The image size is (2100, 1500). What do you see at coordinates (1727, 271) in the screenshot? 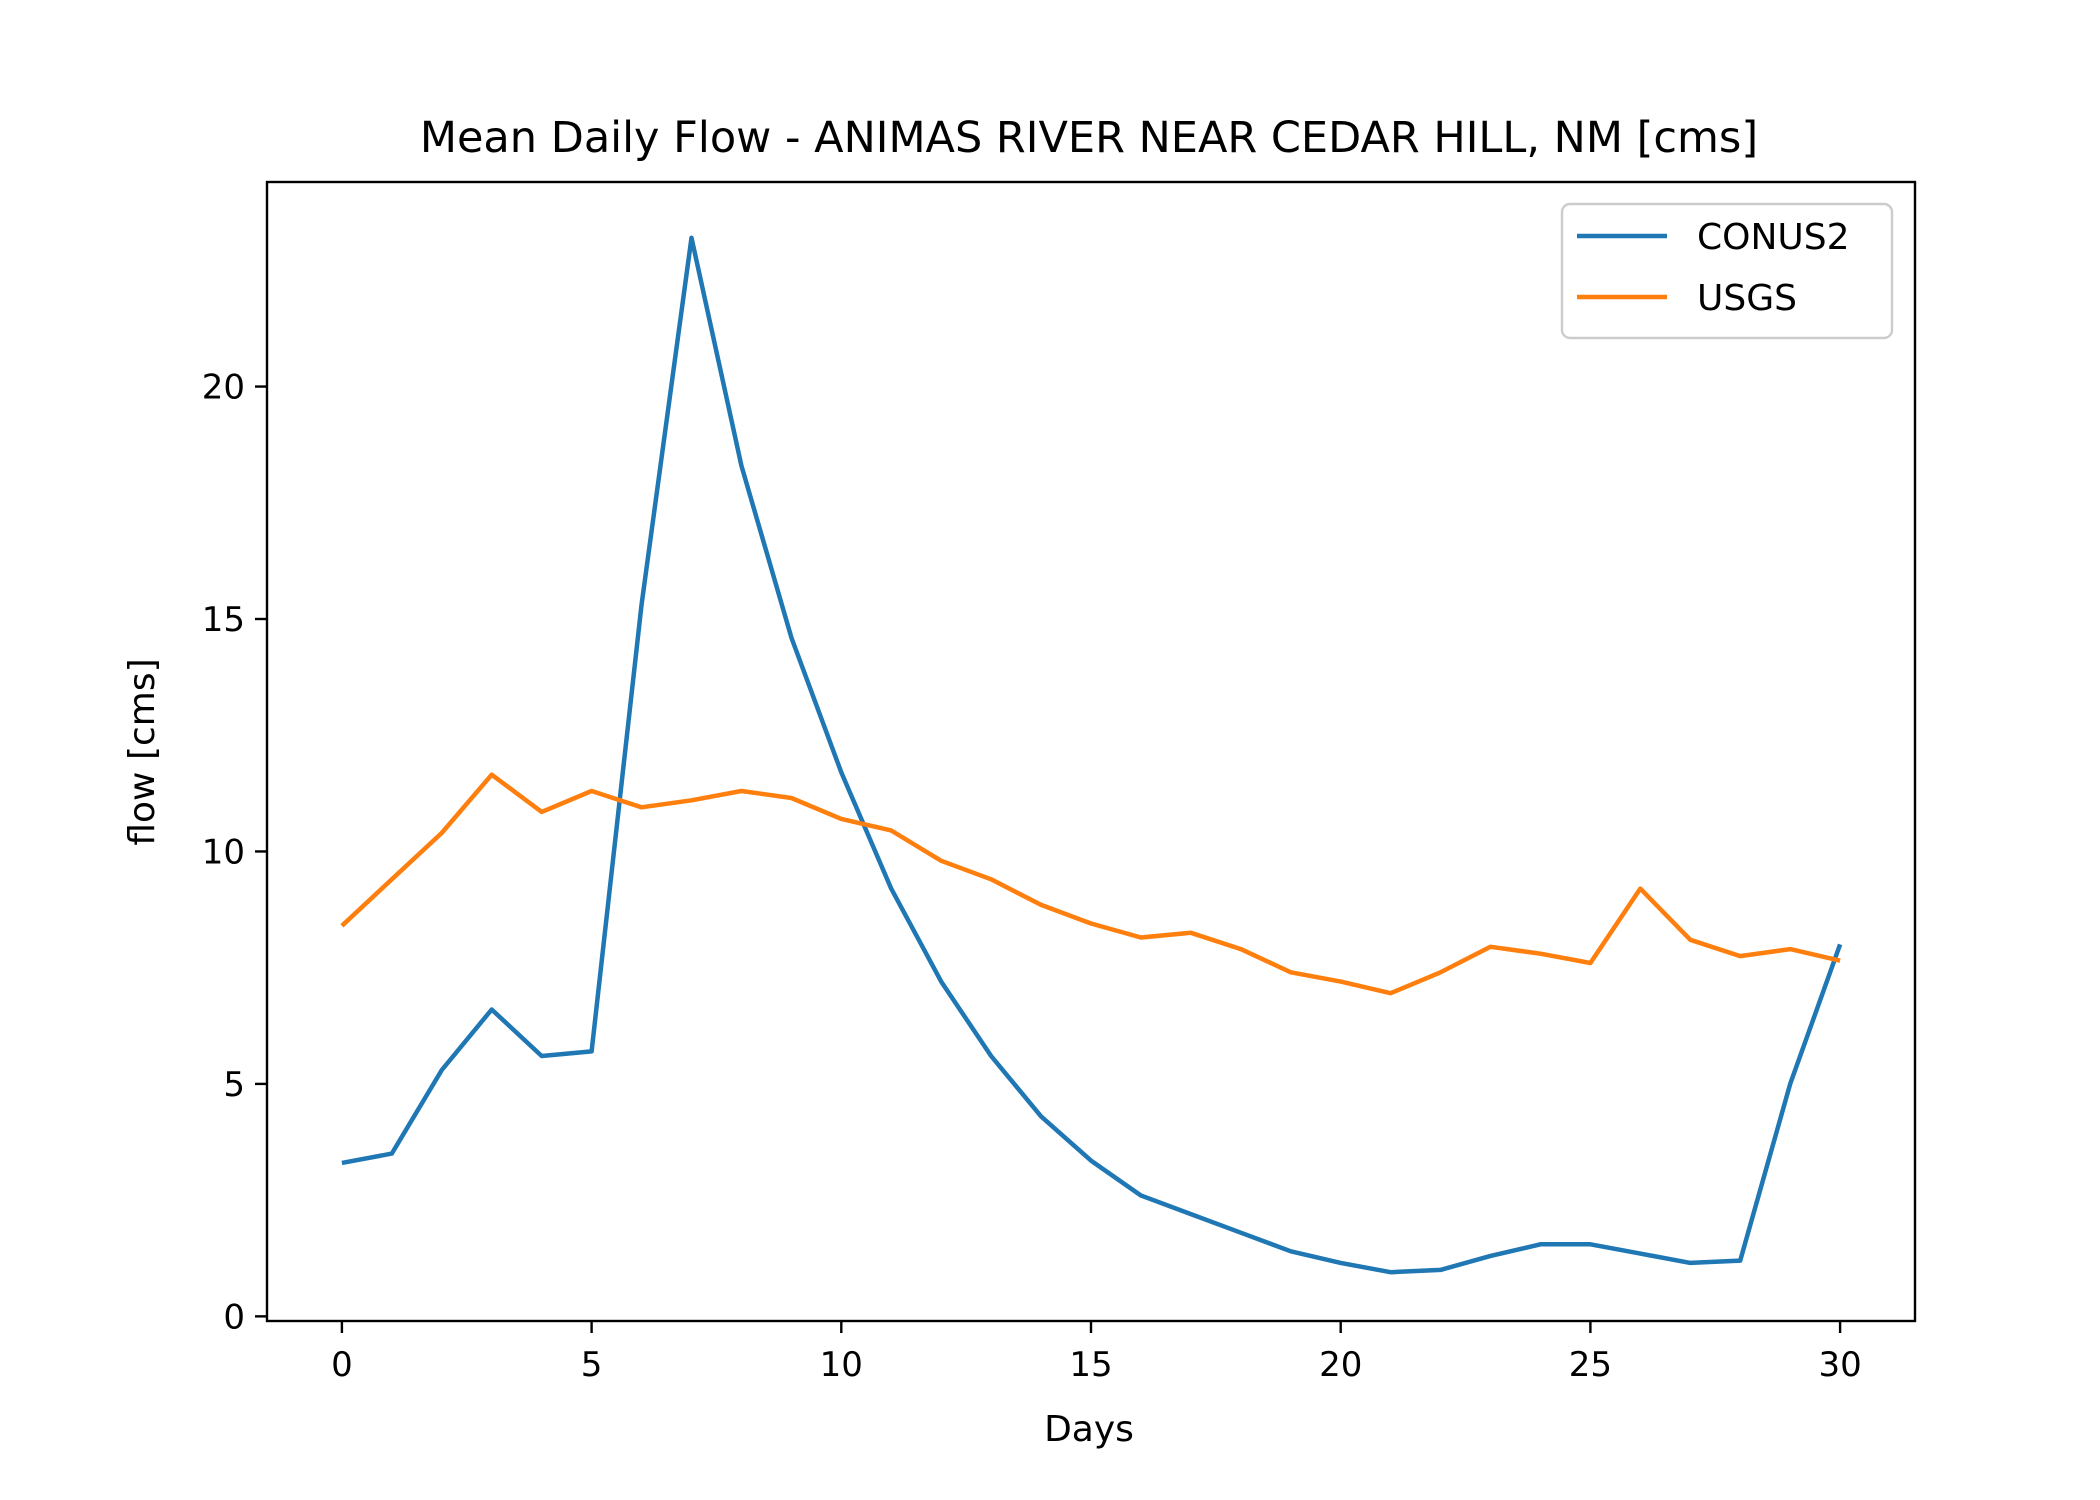
I see `legend: CONUS2 USGS` at bounding box center [1727, 271].